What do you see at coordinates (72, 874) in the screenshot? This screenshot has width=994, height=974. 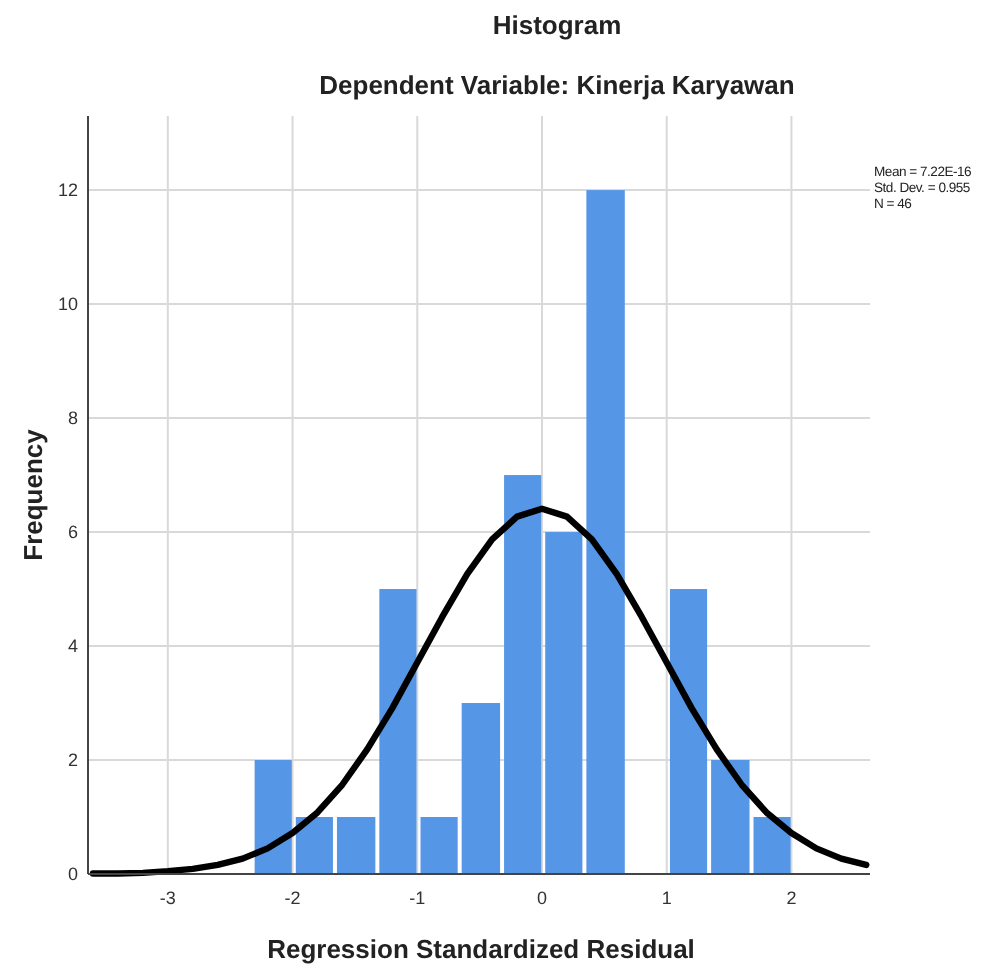 I see `y-tick-label: 0` at bounding box center [72, 874].